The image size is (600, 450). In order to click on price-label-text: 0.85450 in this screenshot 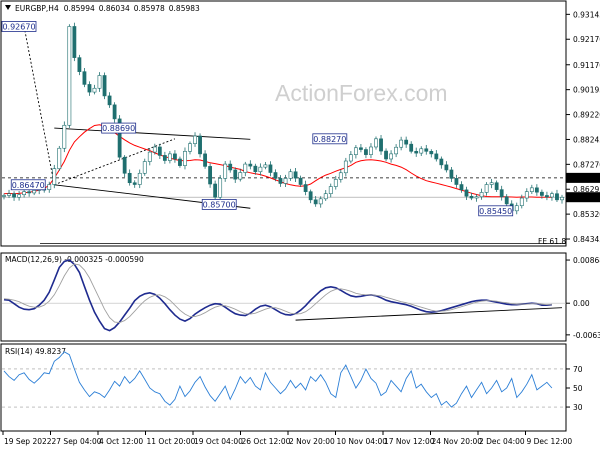, I will do `click(495, 211)`.